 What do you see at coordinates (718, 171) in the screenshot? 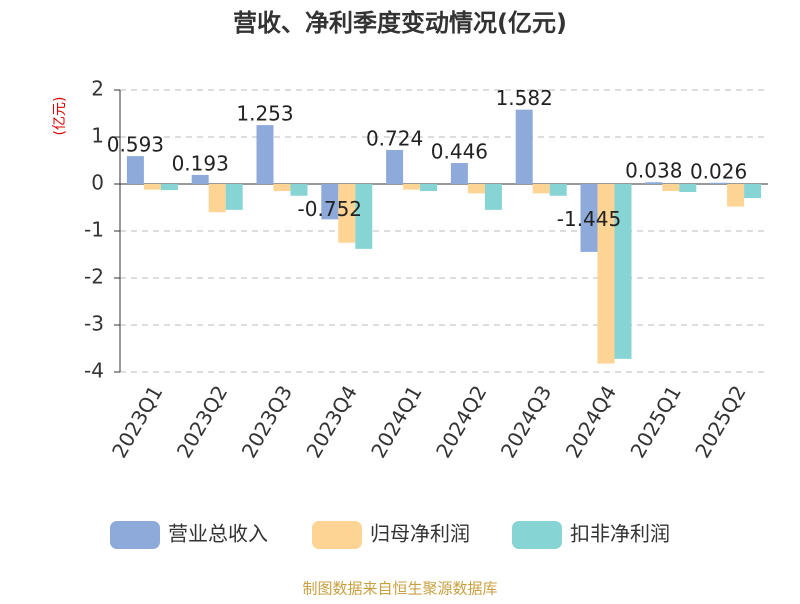
I see `data-label: 0.026` at bounding box center [718, 171].